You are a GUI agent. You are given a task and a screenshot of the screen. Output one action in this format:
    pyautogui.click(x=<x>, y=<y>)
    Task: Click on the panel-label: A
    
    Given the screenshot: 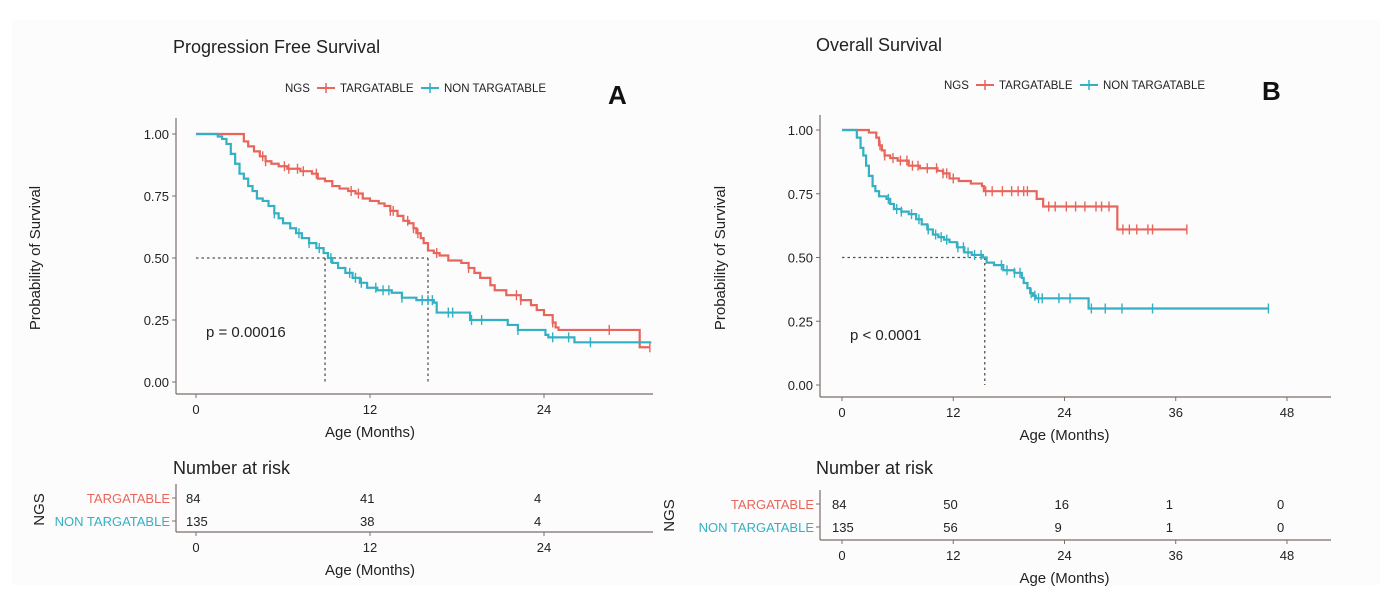 What is the action you would take?
    pyautogui.click(x=617, y=95)
    